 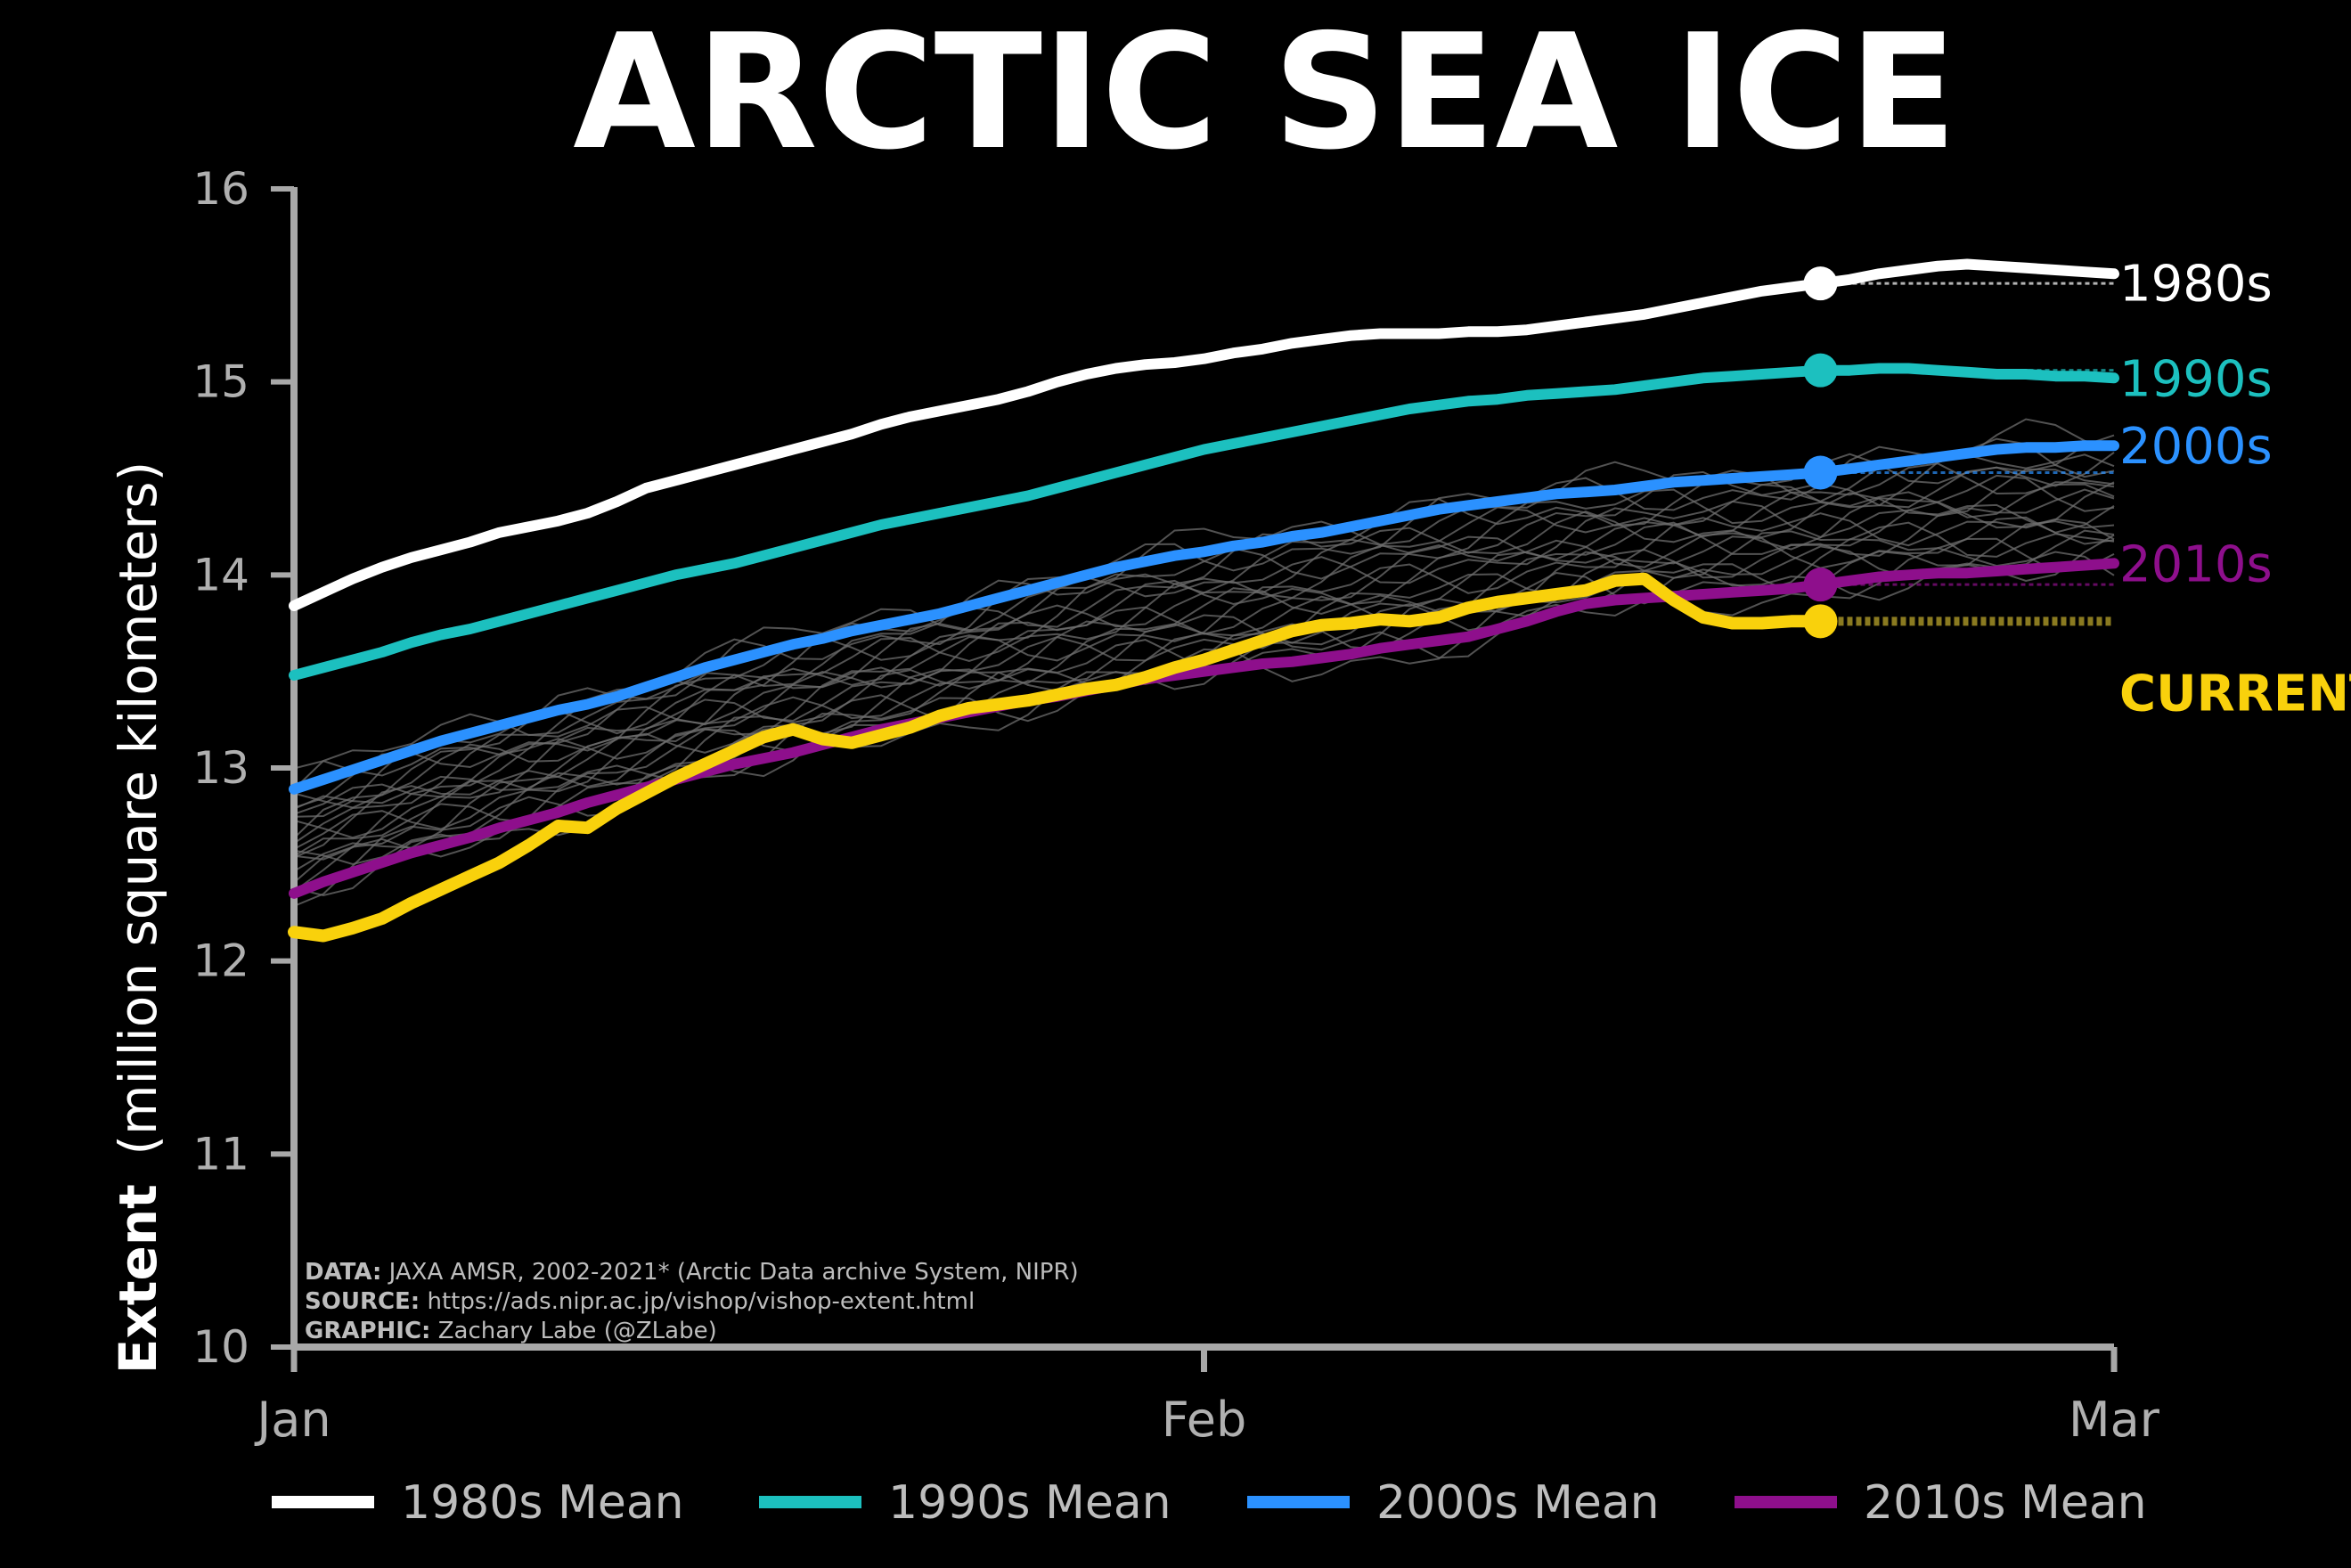 I want to click on y-tick-label: 16, so click(x=221, y=189).